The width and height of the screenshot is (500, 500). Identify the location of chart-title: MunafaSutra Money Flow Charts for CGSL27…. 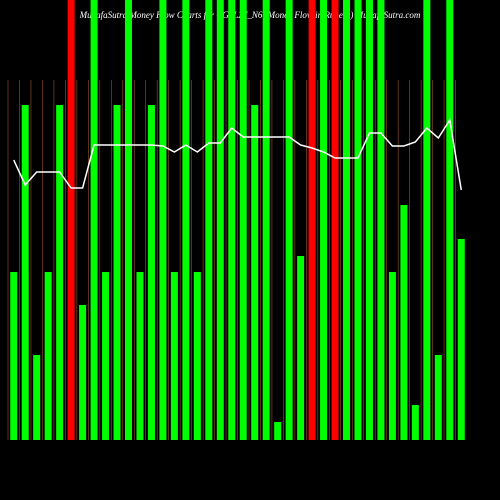
(250, 15).